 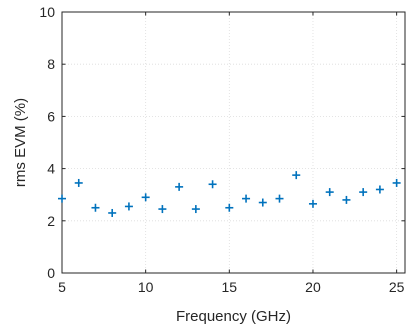 I want to click on x-tick-label: 5, so click(x=62, y=287).